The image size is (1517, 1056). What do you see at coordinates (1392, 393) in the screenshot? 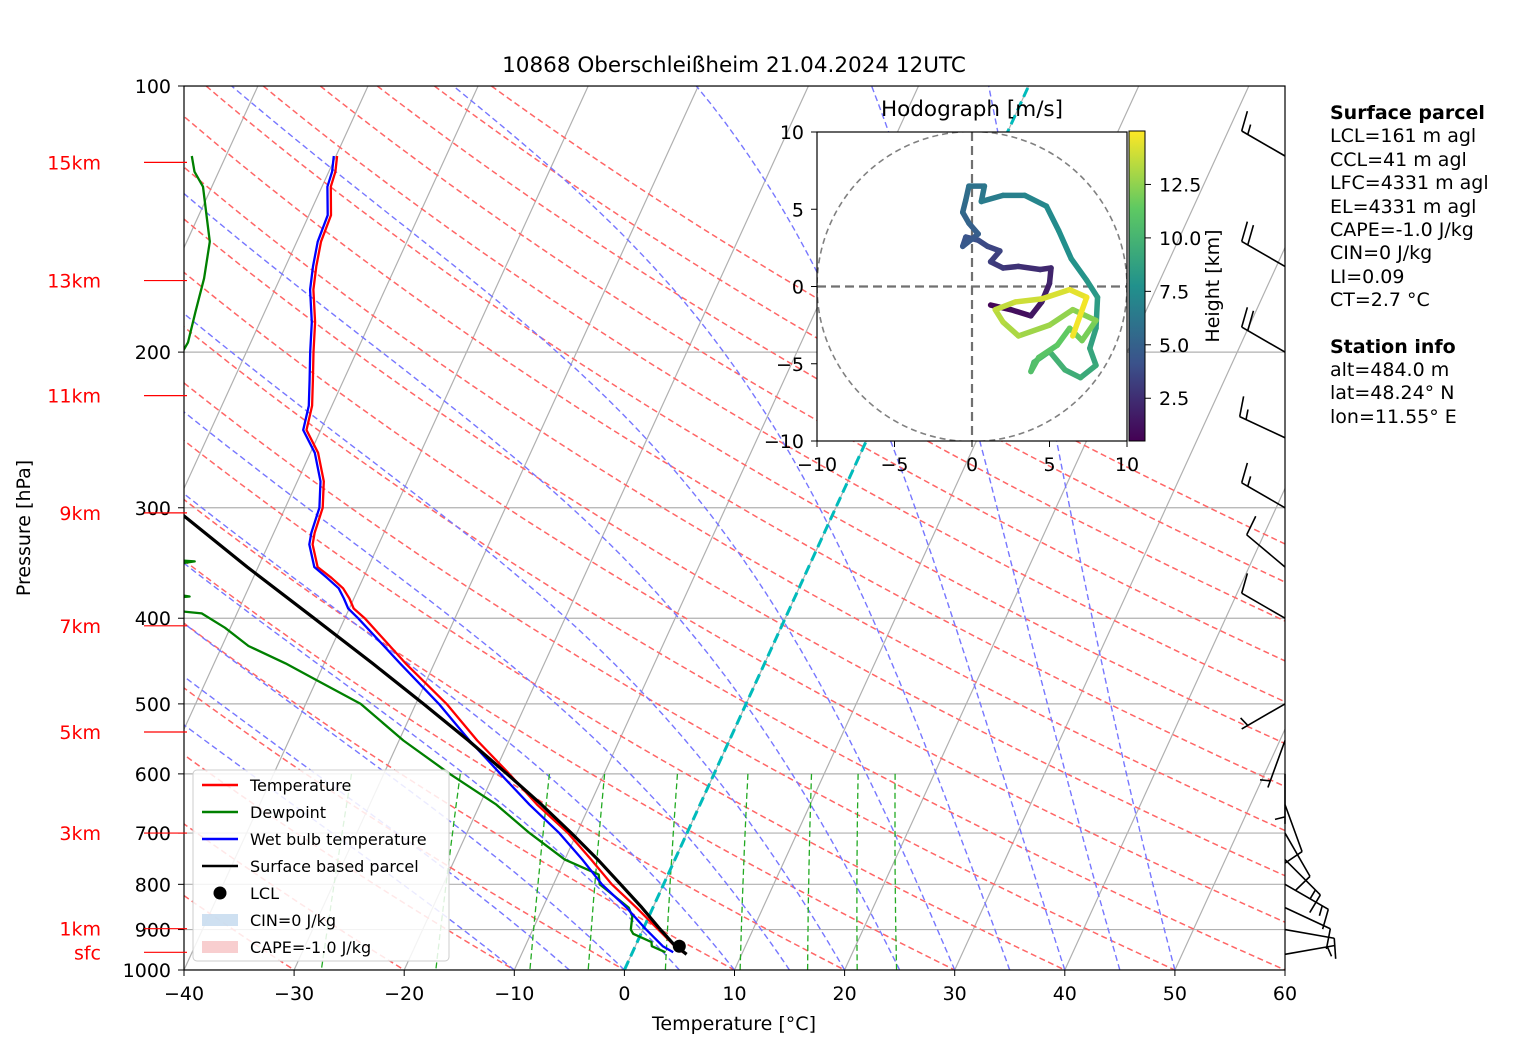
I see `station-lat: lat=48.24° N` at bounding box center [1392, 393].